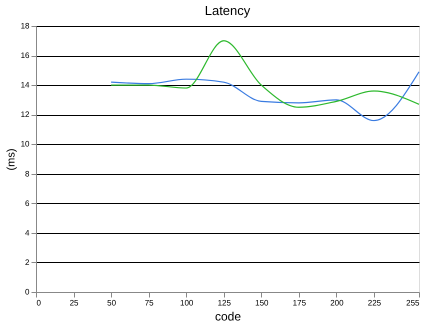 The height and width of the screenshot is (327, 425). What do you see at coordinates (27, 173) in the screenshot?
I see `y-tick-label: 8` at bounding box center [27, 173].